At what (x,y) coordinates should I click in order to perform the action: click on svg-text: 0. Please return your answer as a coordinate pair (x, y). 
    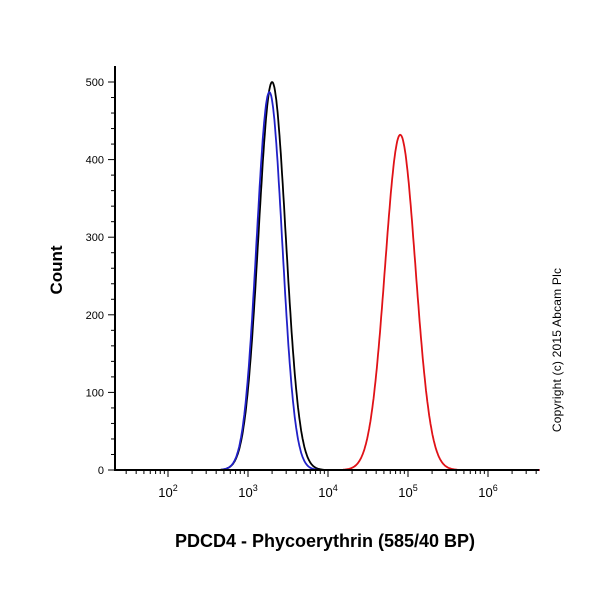
    Looking at the image, I should click on (101, 471).